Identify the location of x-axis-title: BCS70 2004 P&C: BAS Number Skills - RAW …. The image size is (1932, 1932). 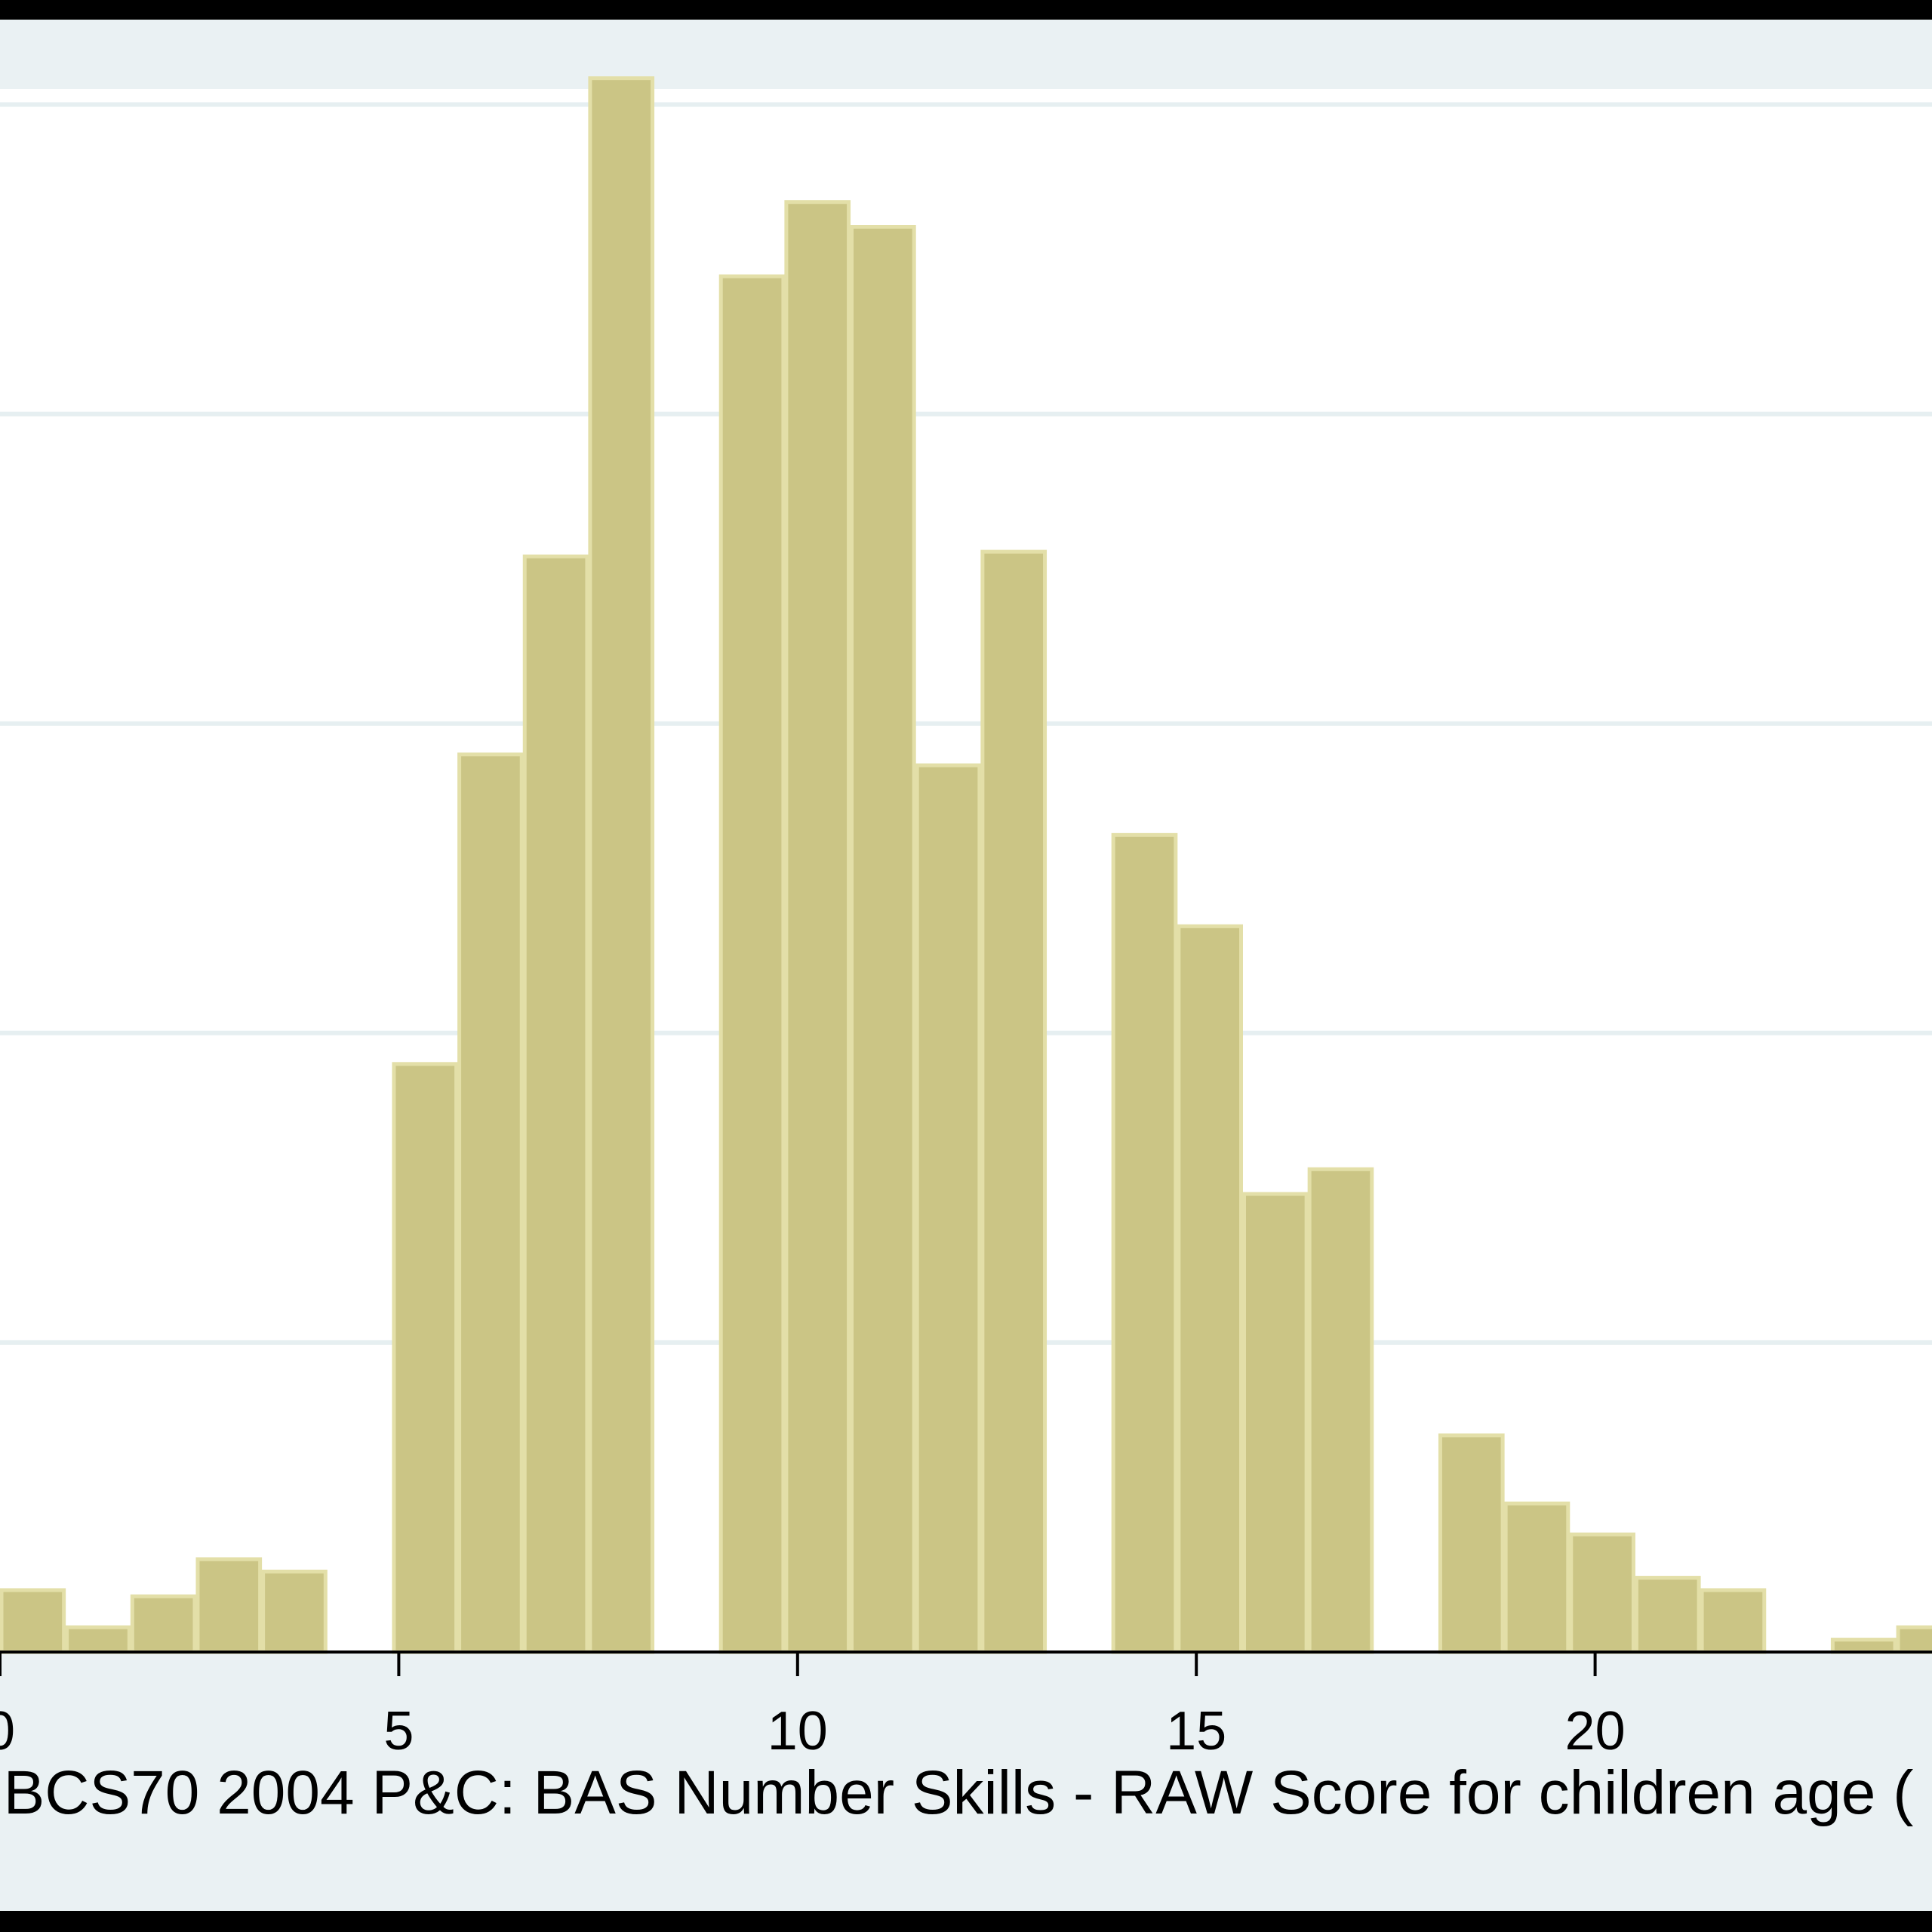
(959, 1792).